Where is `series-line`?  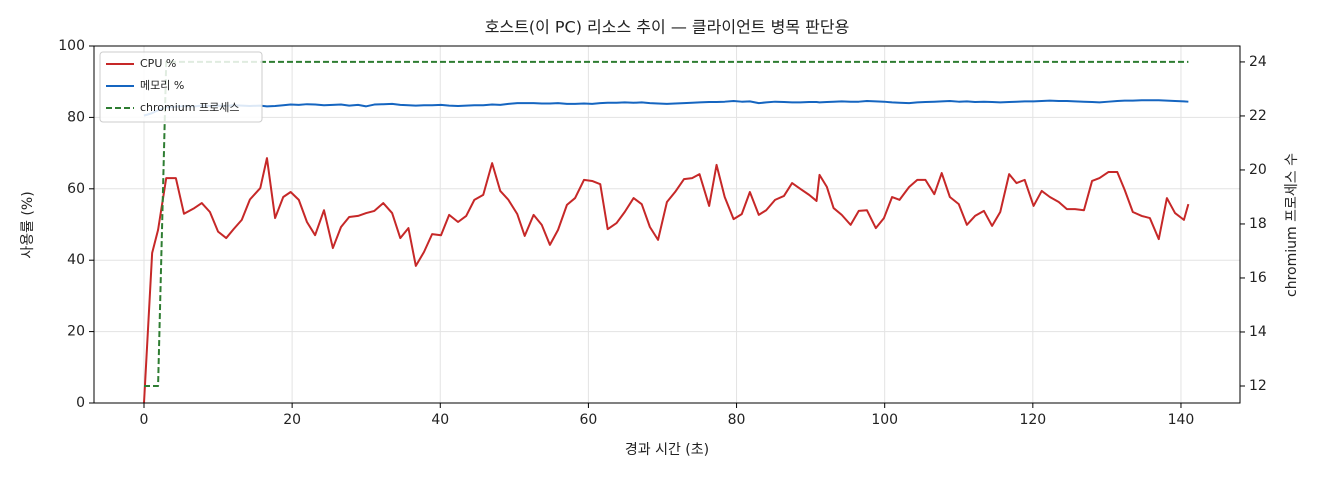
series-line is located at coordinates (666, 108).